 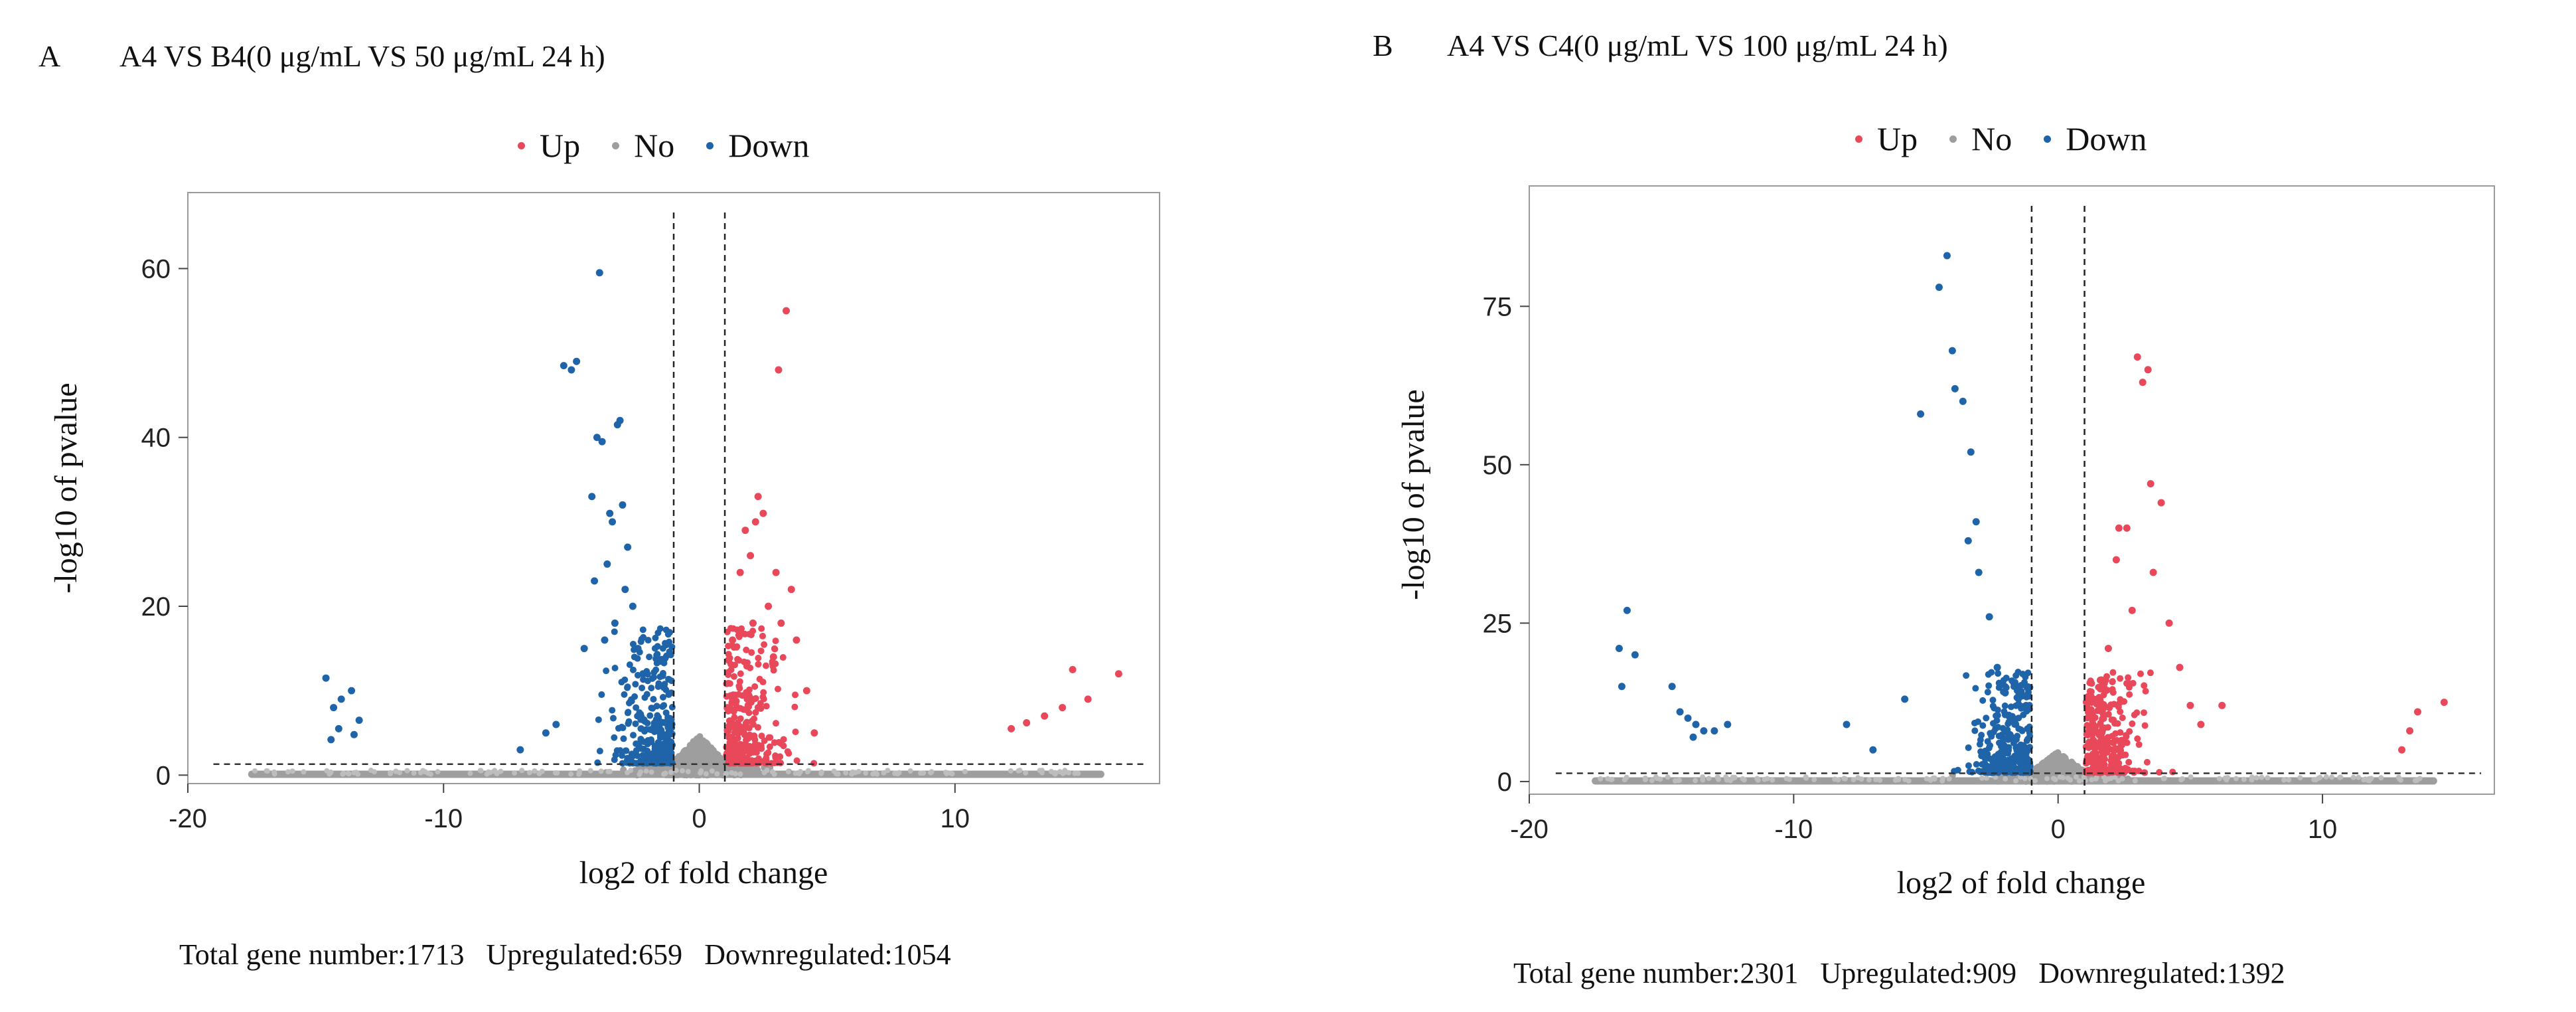 I want to click on legend-label-up: Up, so click(x=1898, y=138).